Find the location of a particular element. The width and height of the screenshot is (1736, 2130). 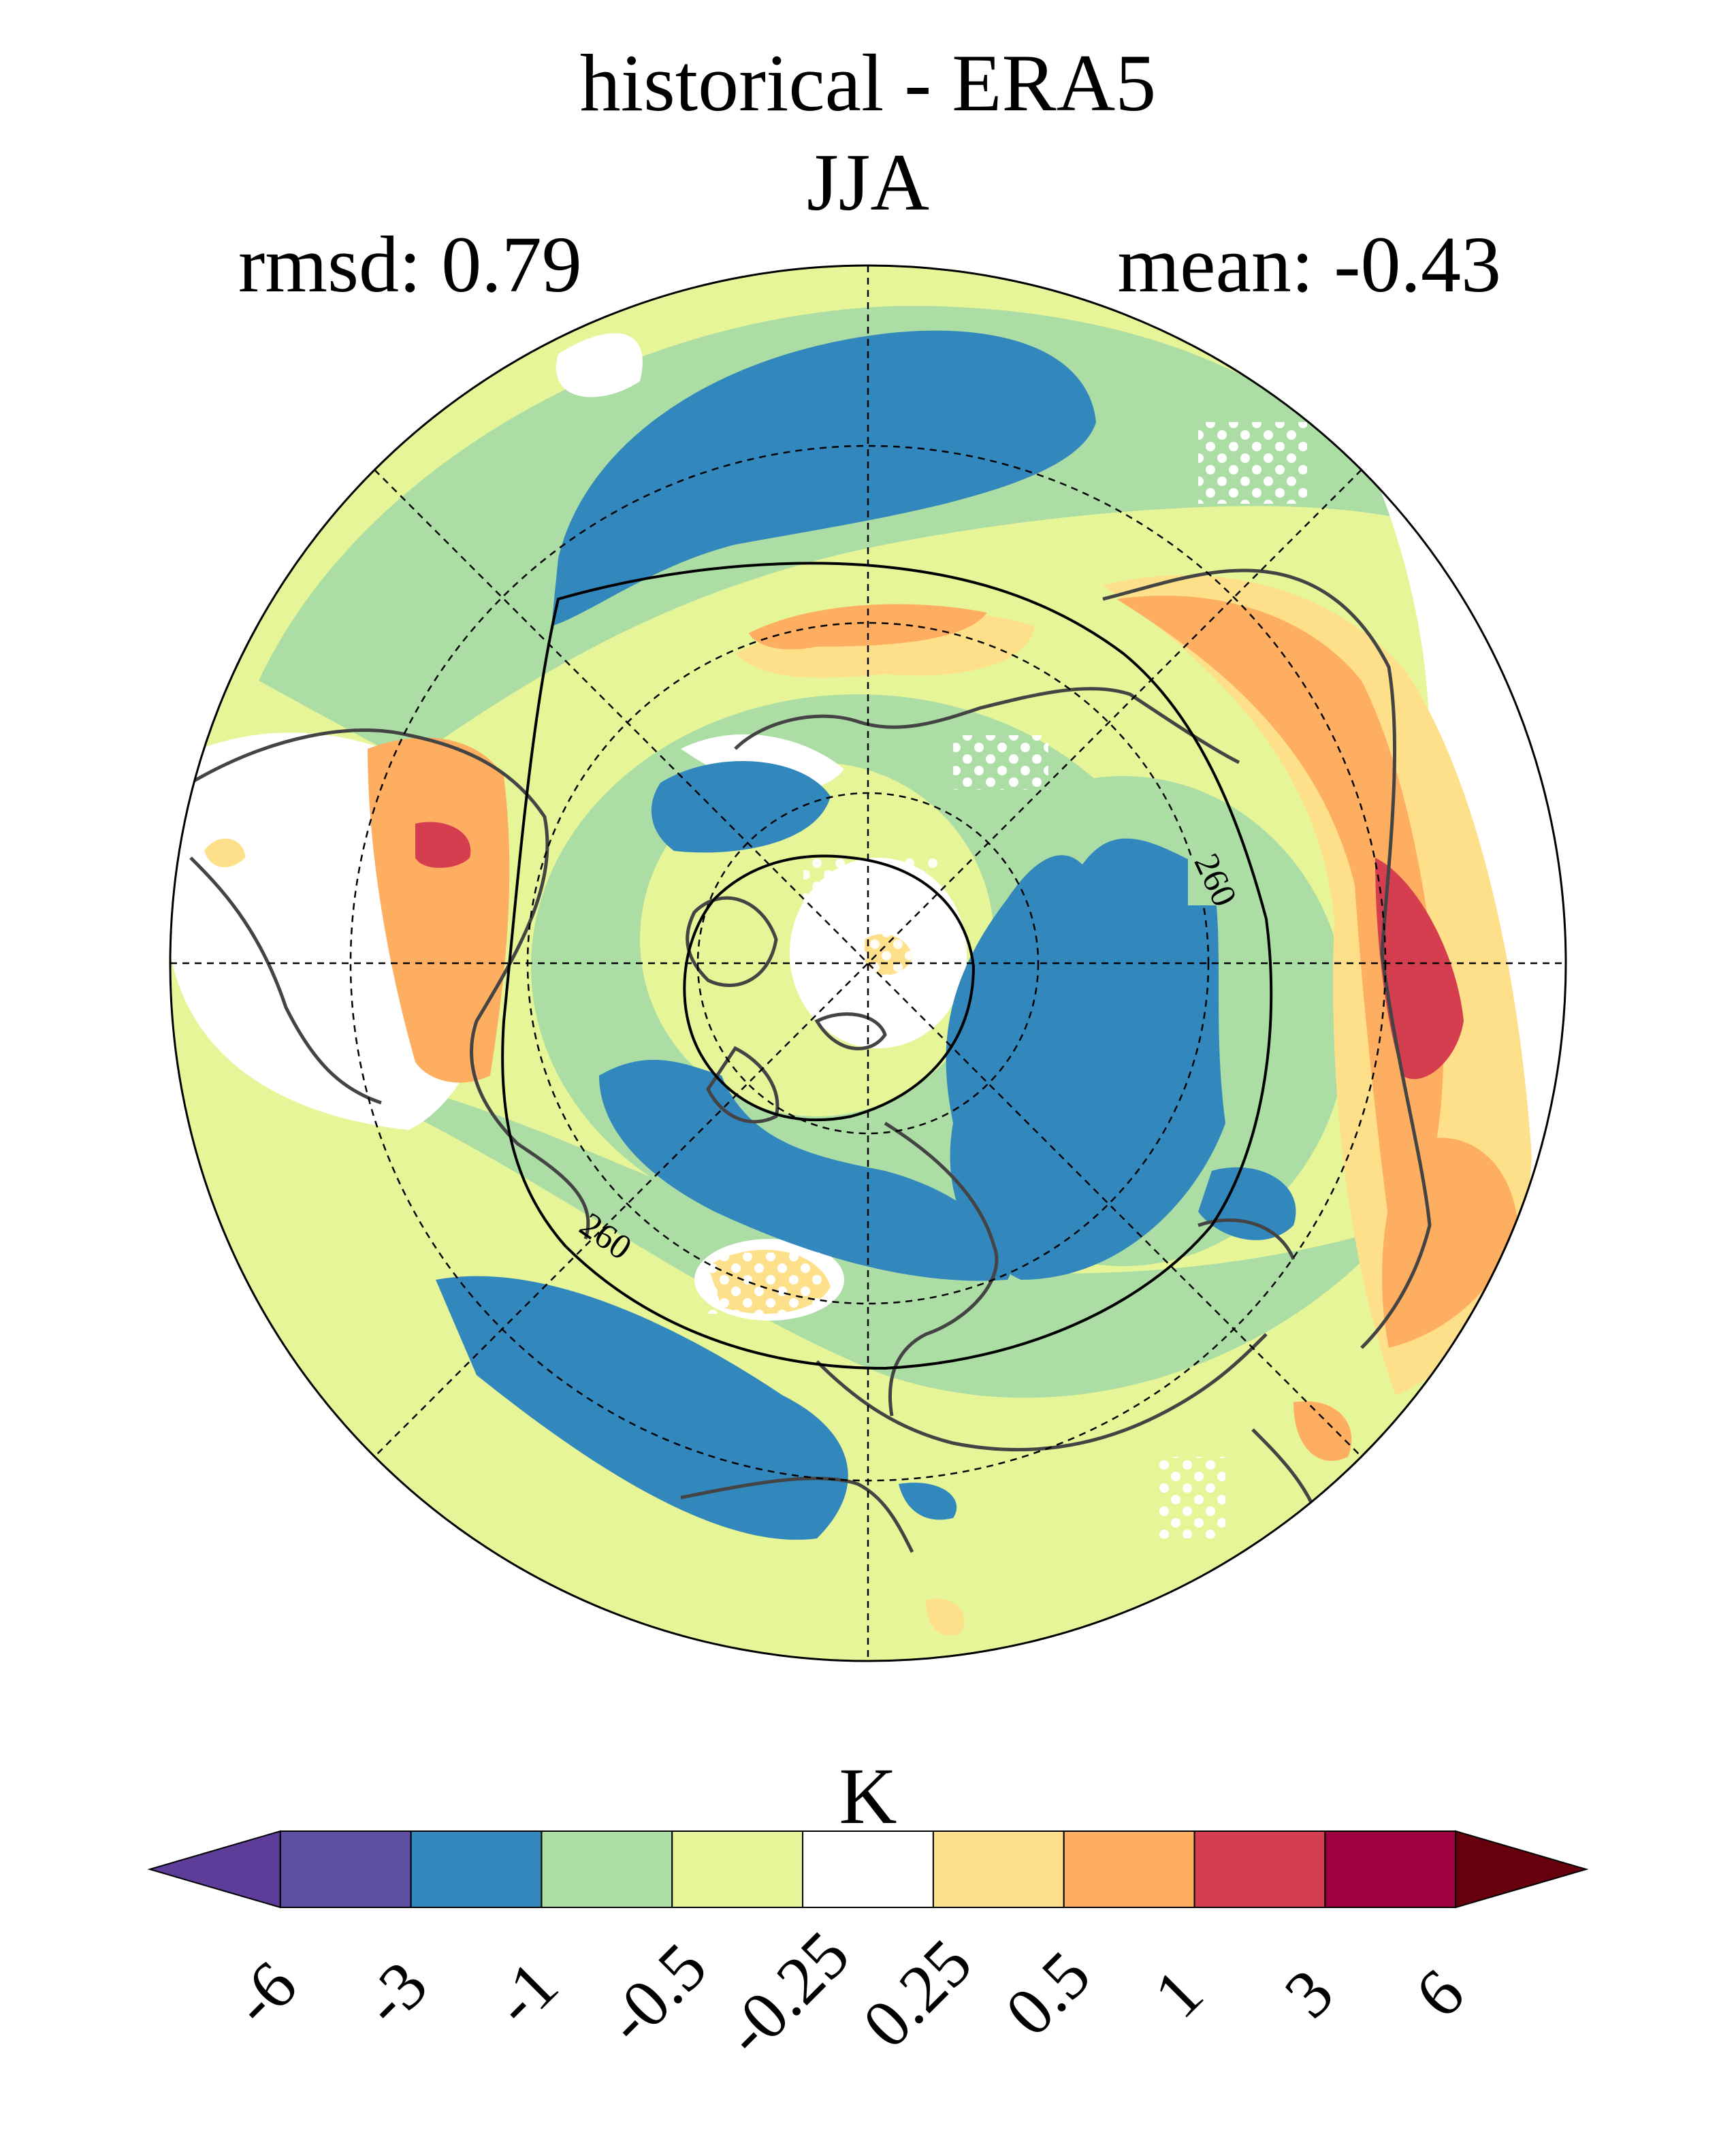

colorbar-tick-label: 1 is located at coordinates (1178, 1993).